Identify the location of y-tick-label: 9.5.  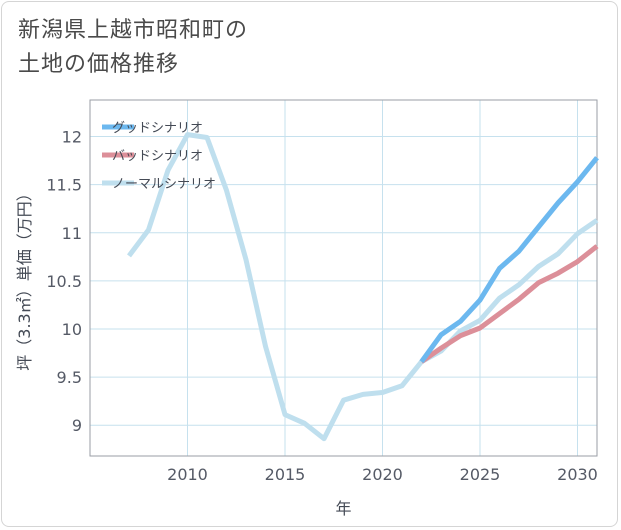
(69, 377).